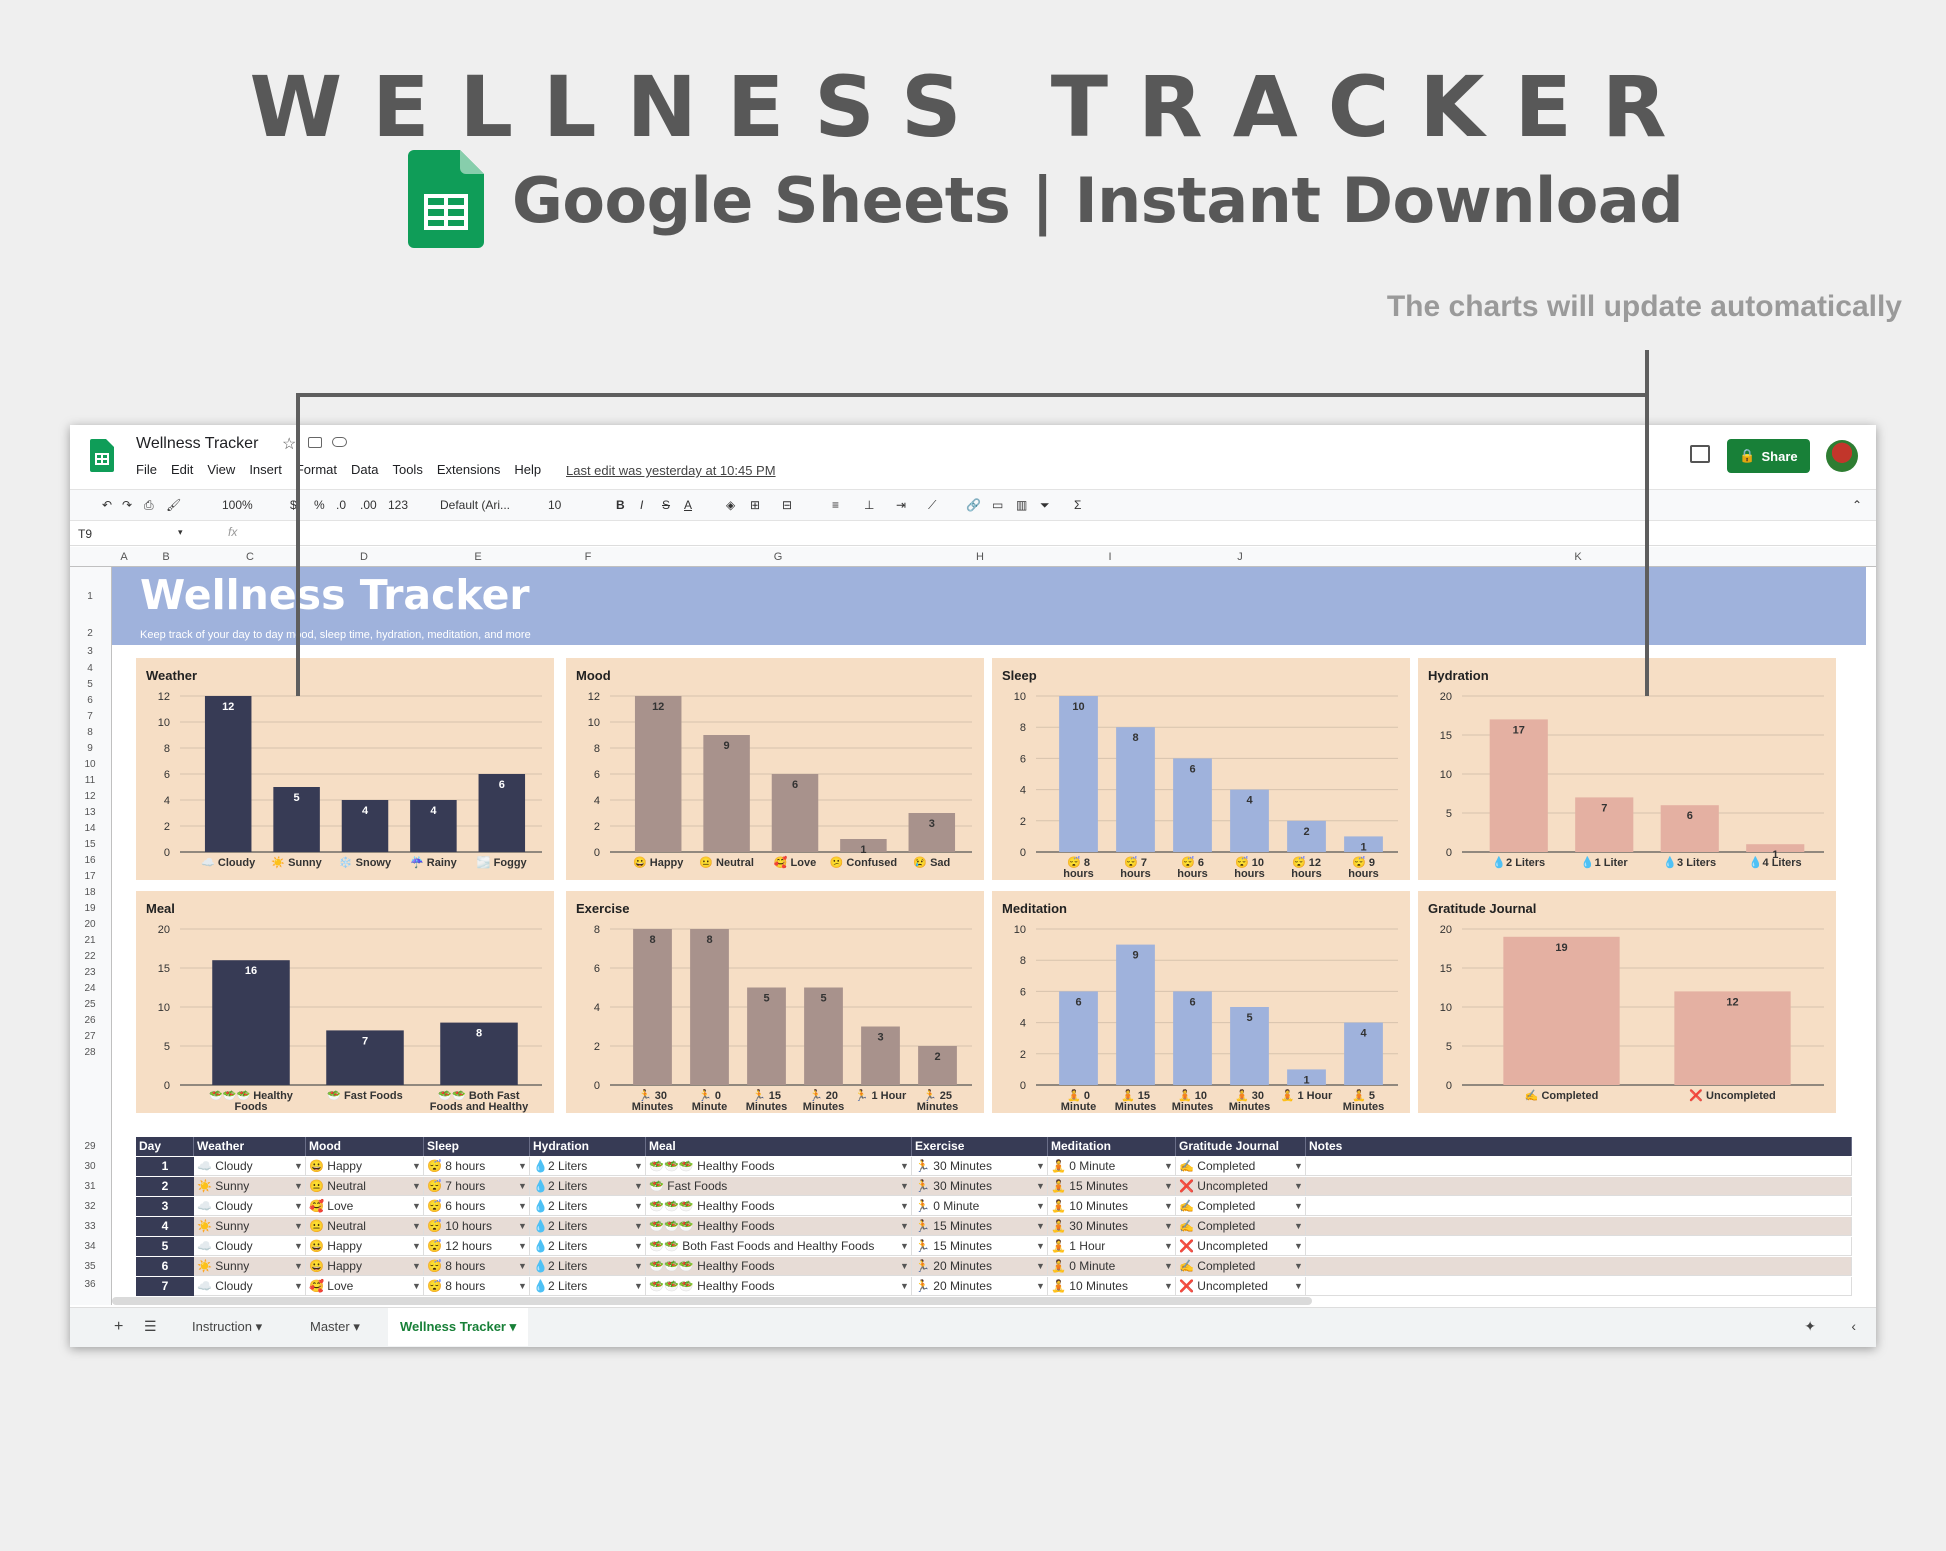 The height and width of the screenshot is (1551, 1946). I want to click on collapse-sidebar-icon: ‹, so click(1853, 1326).